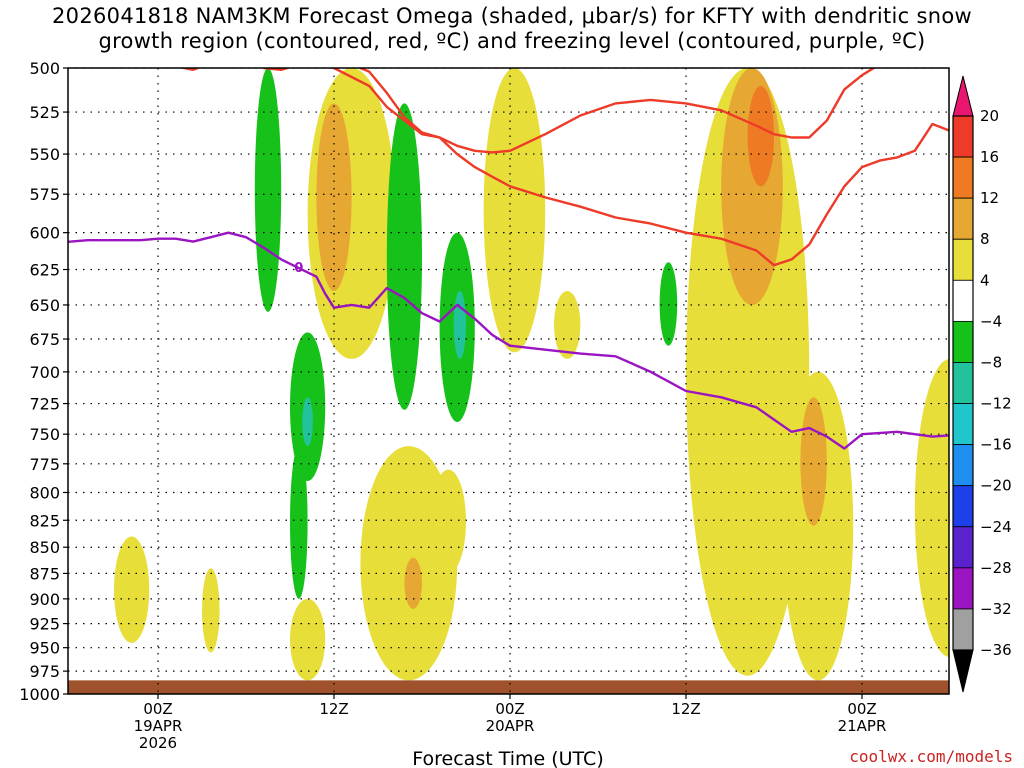 The height and width of the screenshot is (768, 1024). What do you see at coordinates (861, 709) in the screenshot?
I see `x-tick-label-40-0: 00Z` at bounding box center [861, 709].